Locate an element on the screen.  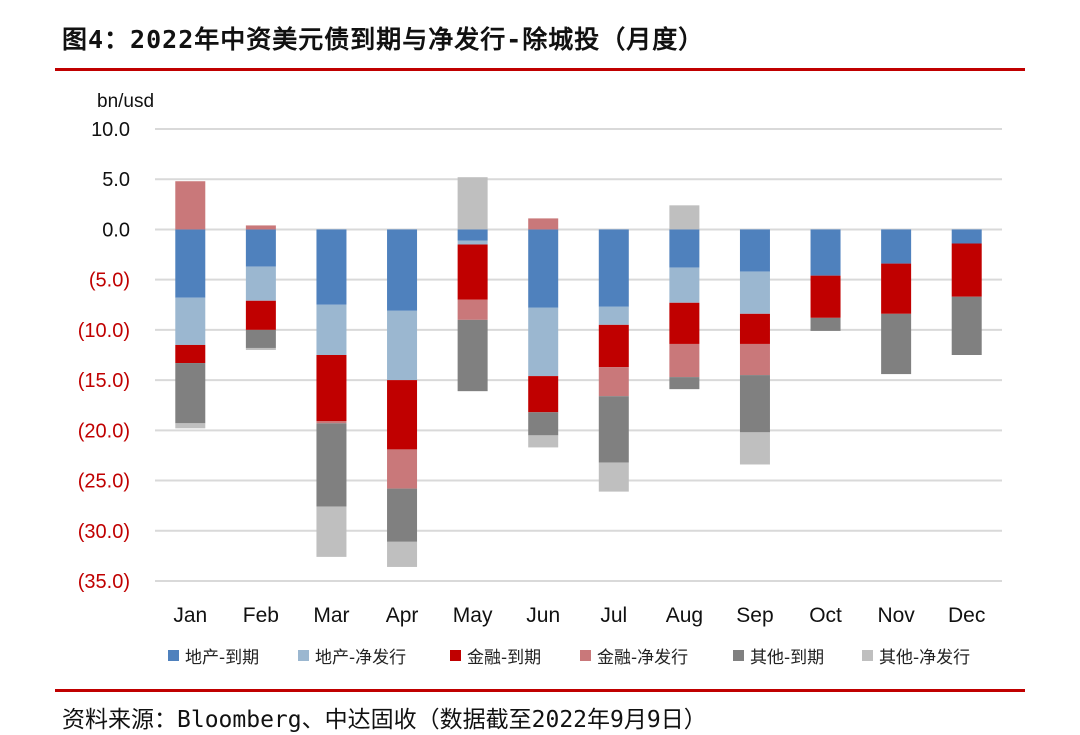
source-note: 资料来源：Bloomberg、中达固收（数据截至2022年9月9日） is located at coordinates (384, 720).